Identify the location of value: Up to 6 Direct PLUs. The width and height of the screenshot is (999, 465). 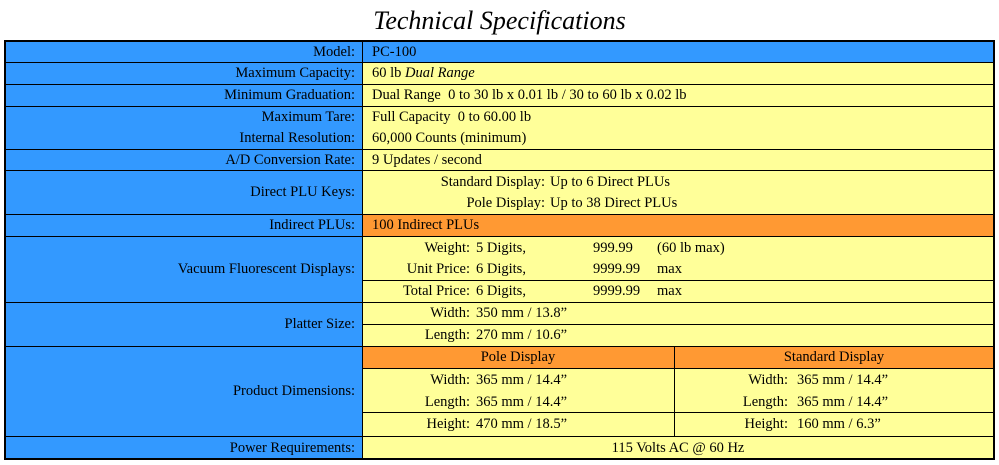
(610, 182).